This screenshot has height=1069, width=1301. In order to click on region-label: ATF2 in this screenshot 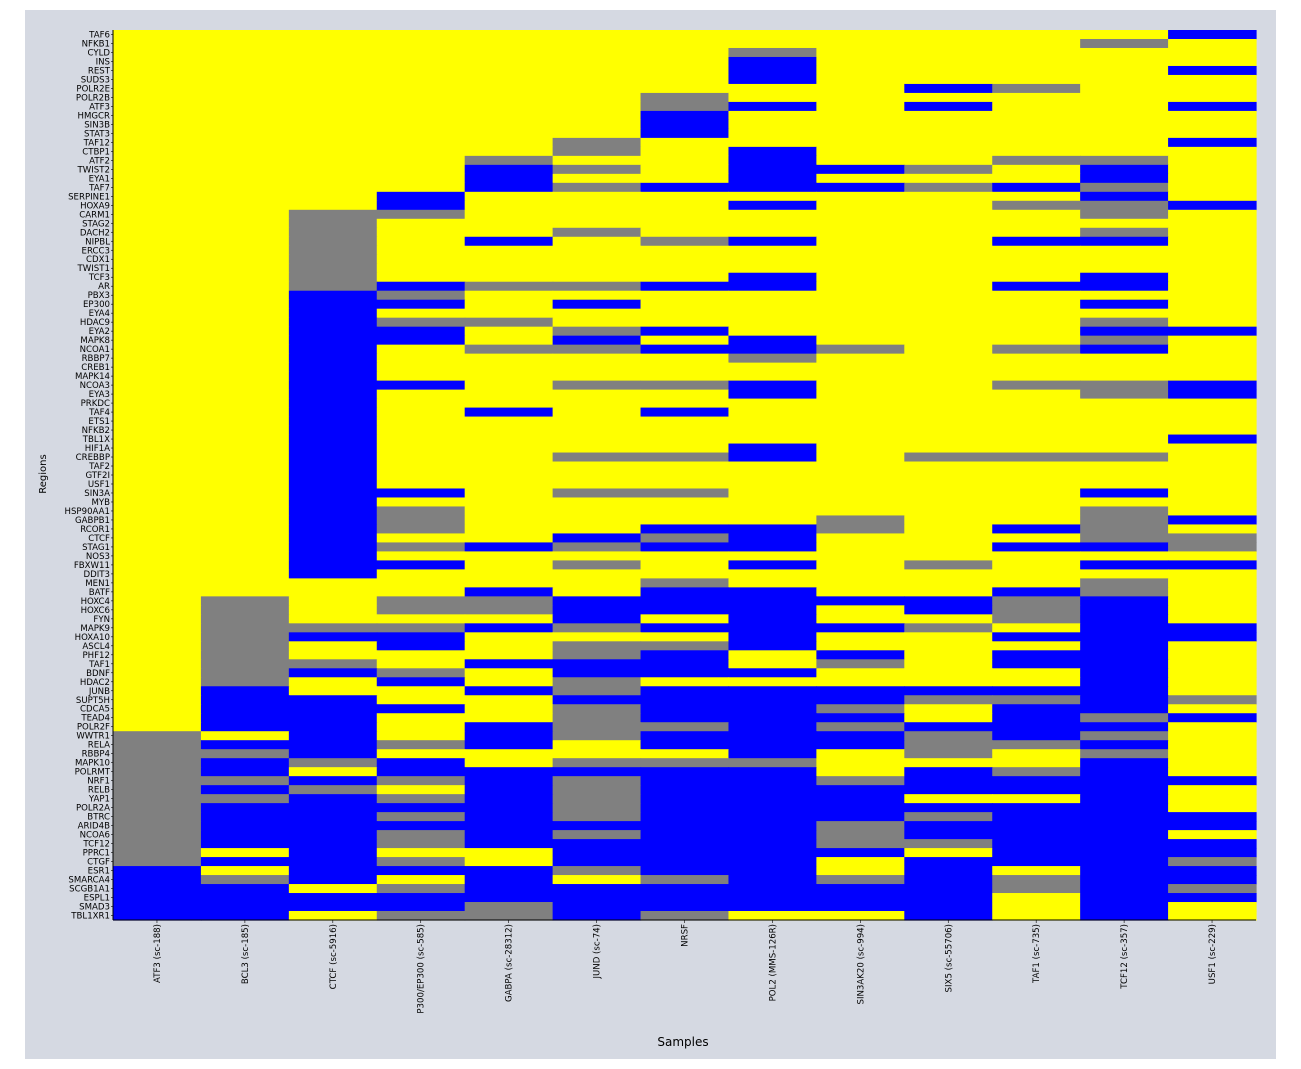, I will do `click(99, 161)`.